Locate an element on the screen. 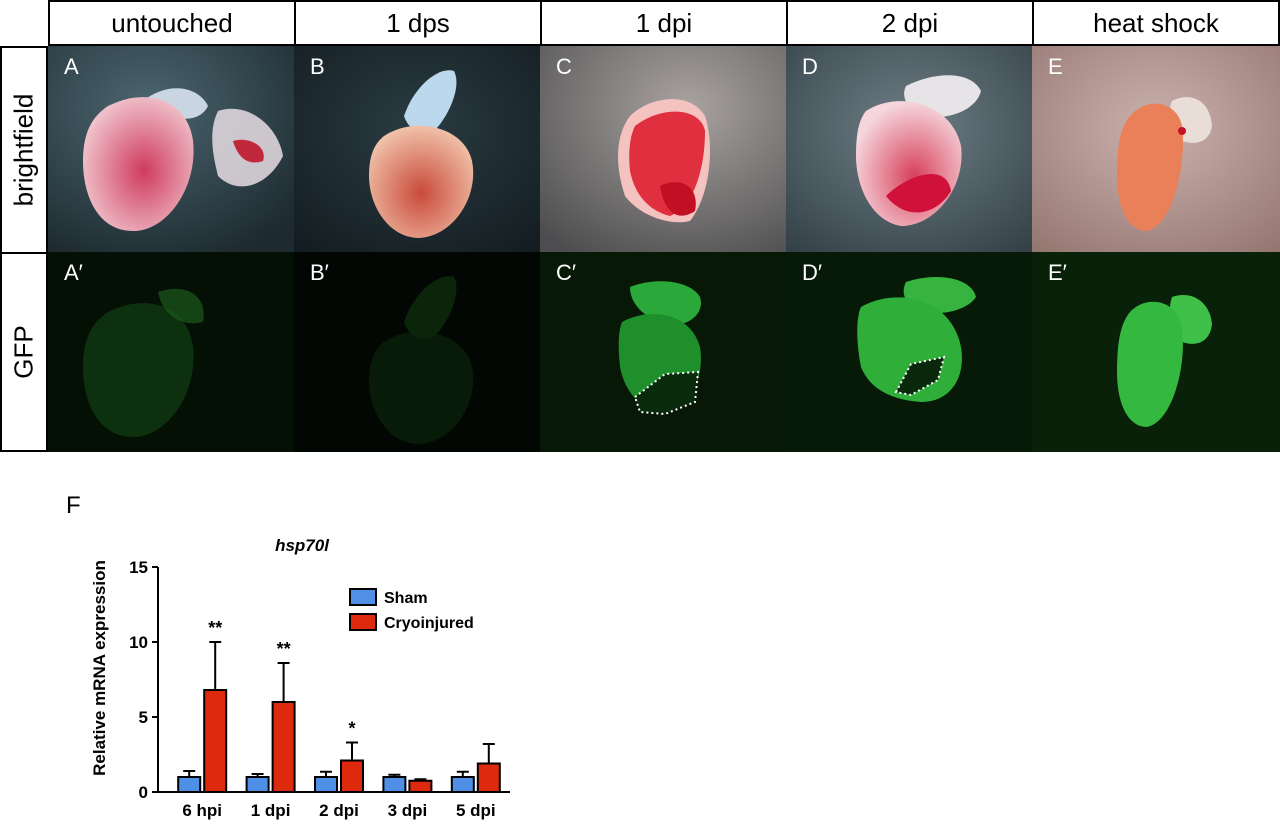 The width and height of the screenshot is (1280, 825). chart-title: hsp70l is located at coordinates (302, 545).